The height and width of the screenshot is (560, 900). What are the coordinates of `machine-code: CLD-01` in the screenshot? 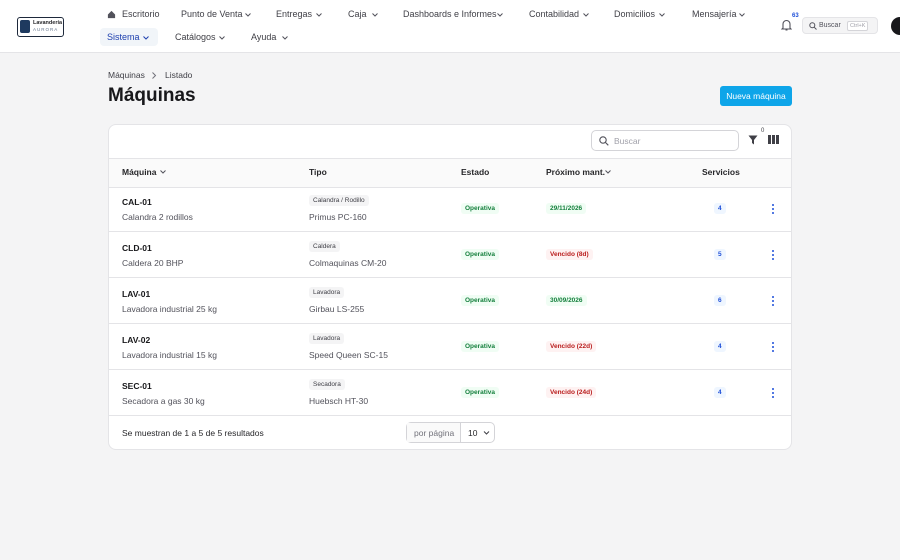 It's located at (137, 248).